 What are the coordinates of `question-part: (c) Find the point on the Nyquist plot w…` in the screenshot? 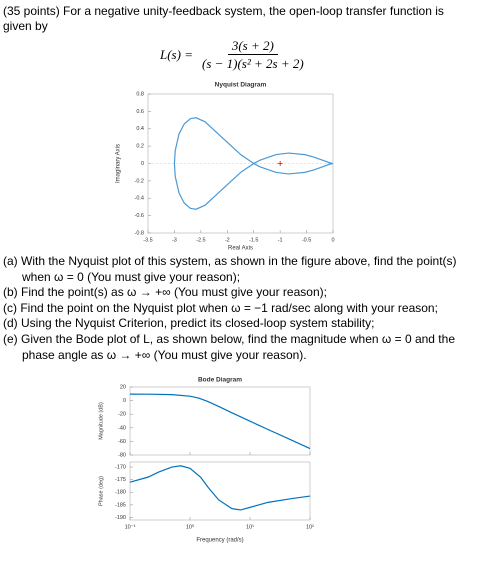 It's located at (220, 307).